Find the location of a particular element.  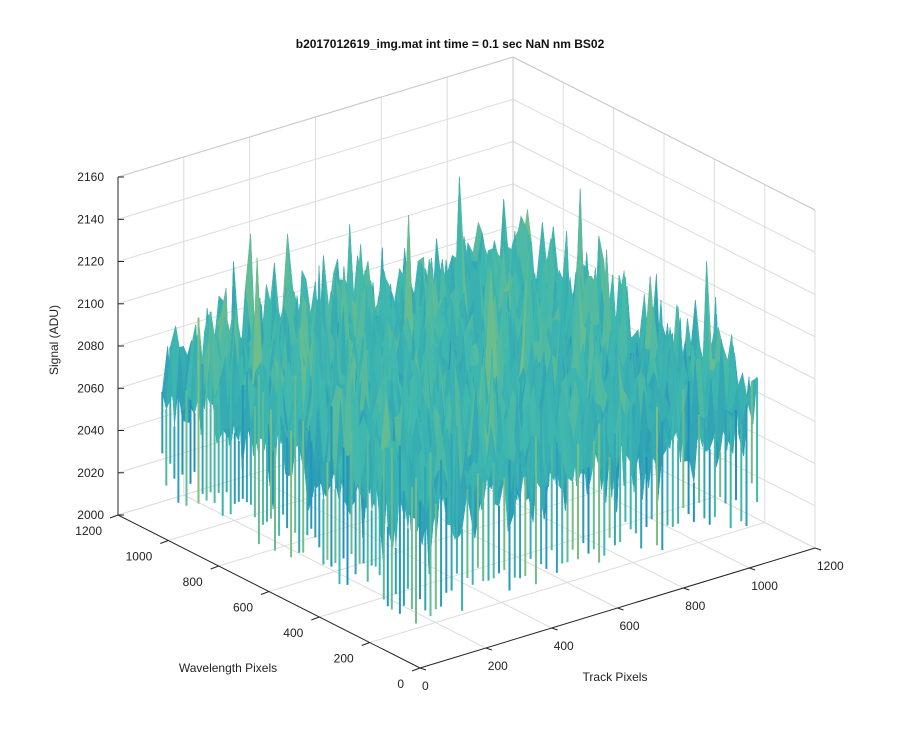

track-tick-label: 1000 is located at coordinates (764, 586).